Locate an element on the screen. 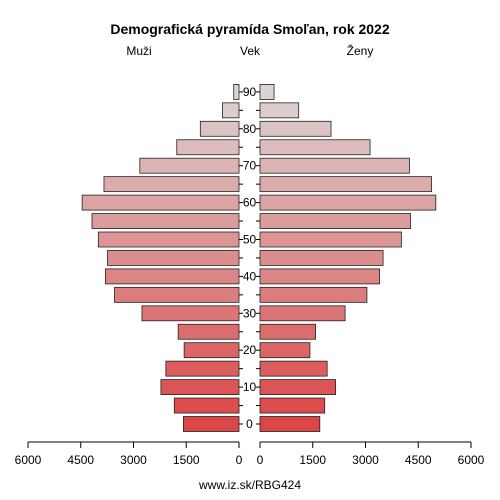 Image resolution: width=500 pixels, height=500 pixels. center-axis-label: Vek is located at coordinates (250, 51).